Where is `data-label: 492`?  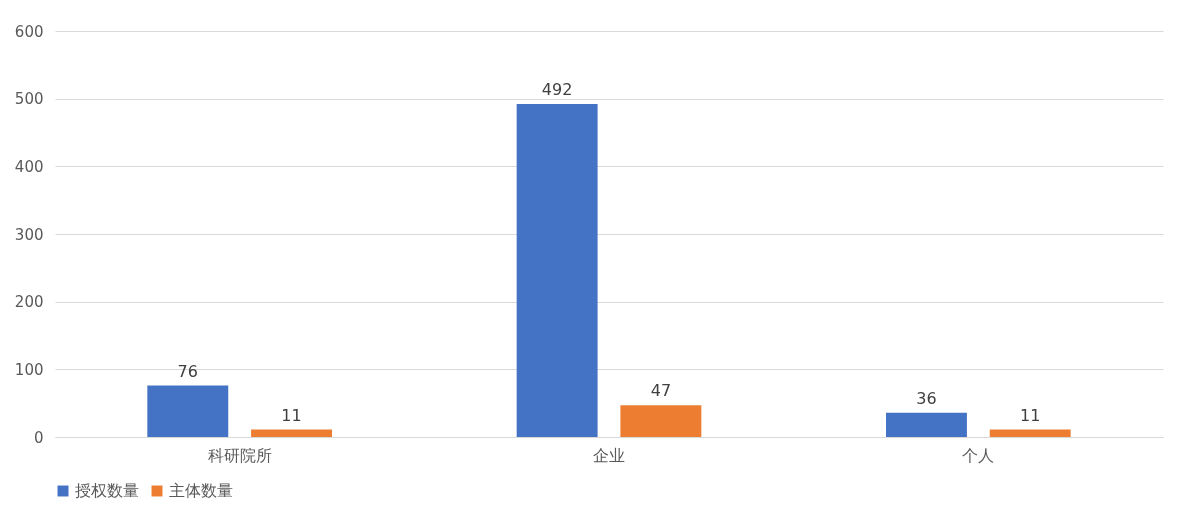 data-label: 492 is located at coordinates (557, 90).